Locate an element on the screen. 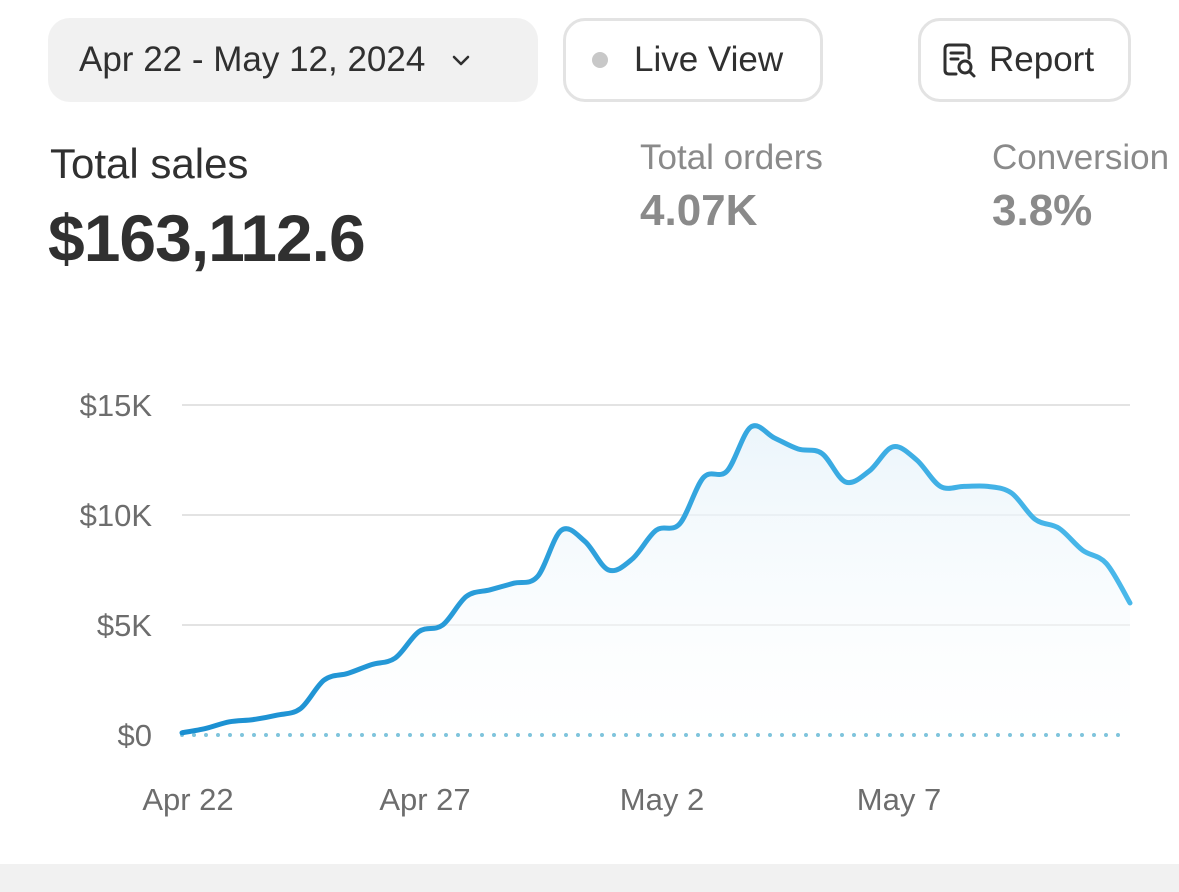 This screenshot has height=892, width=1179. y-tick-label: $10K is located at coordinates (116, 515).